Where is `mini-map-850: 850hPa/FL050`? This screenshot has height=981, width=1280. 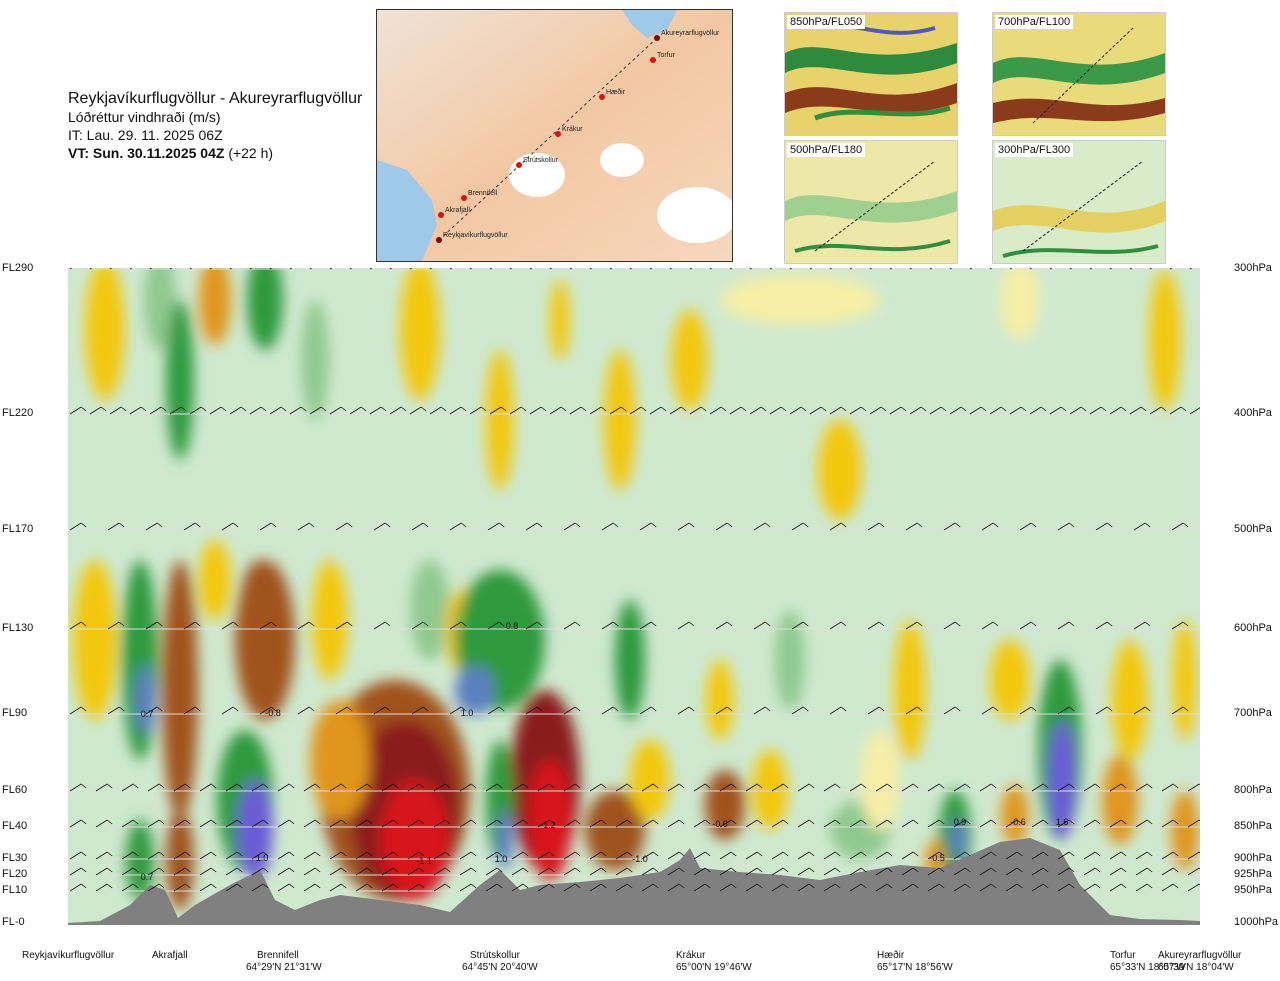
mini-map-850: 850hPa/FL050 is located at coordinates (871, 74).